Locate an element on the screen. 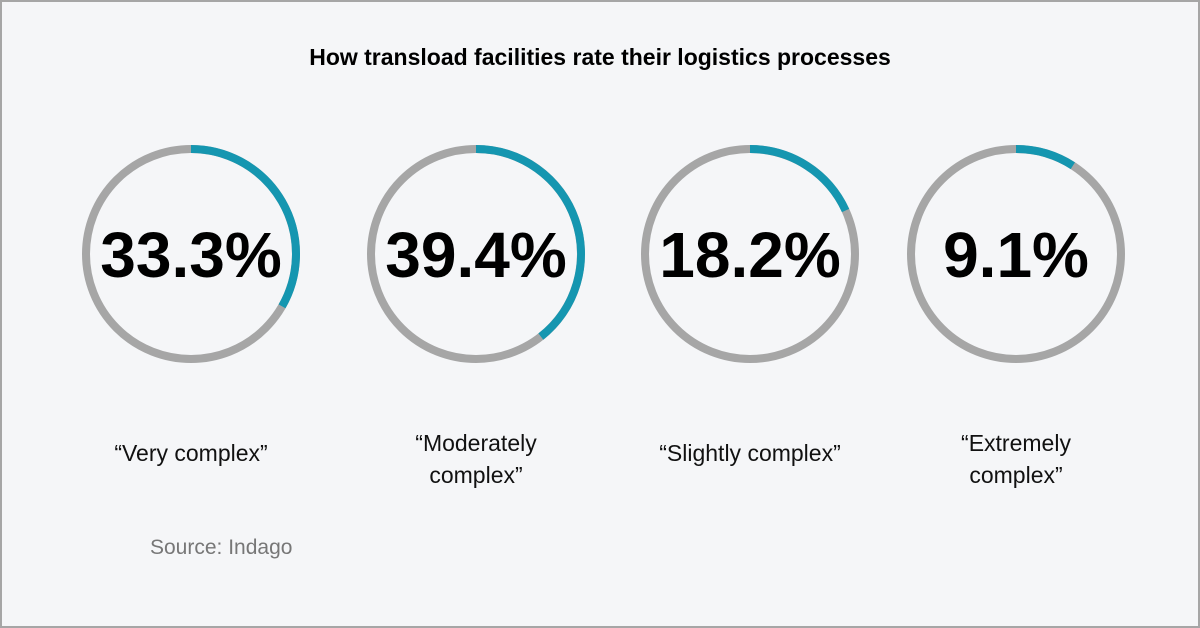 This screenshot has height=628, width=1200. category-label-line: “Extremely is located at coordinates (1016, 443).